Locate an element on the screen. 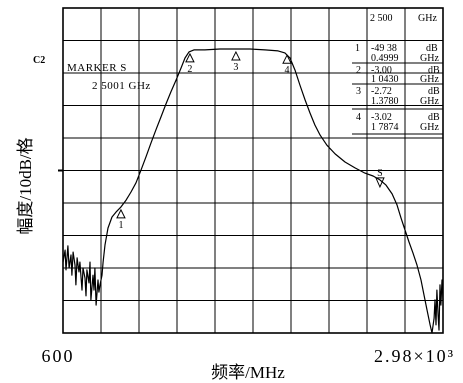 The height and width of the screenshot is (383, 463). readout-row: 3 -2.72 dB 1.3780 GHz is located at coordinates (398, 96).